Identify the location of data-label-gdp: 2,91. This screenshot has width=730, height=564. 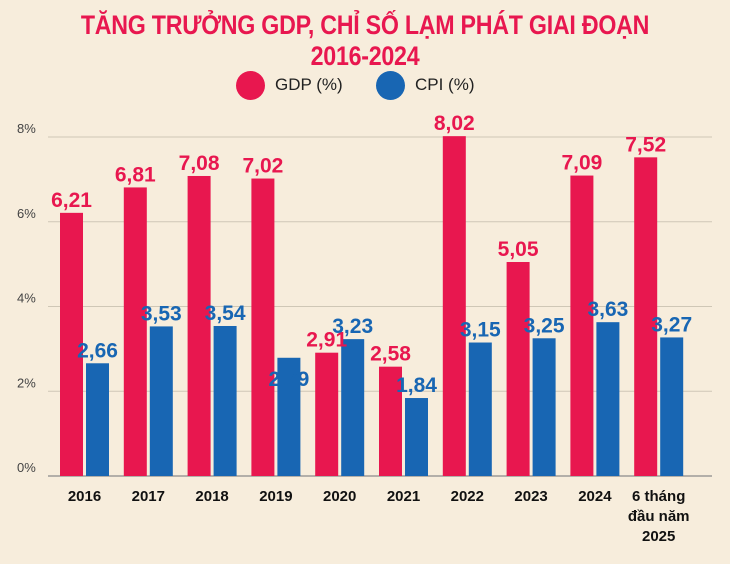
(326, 340).